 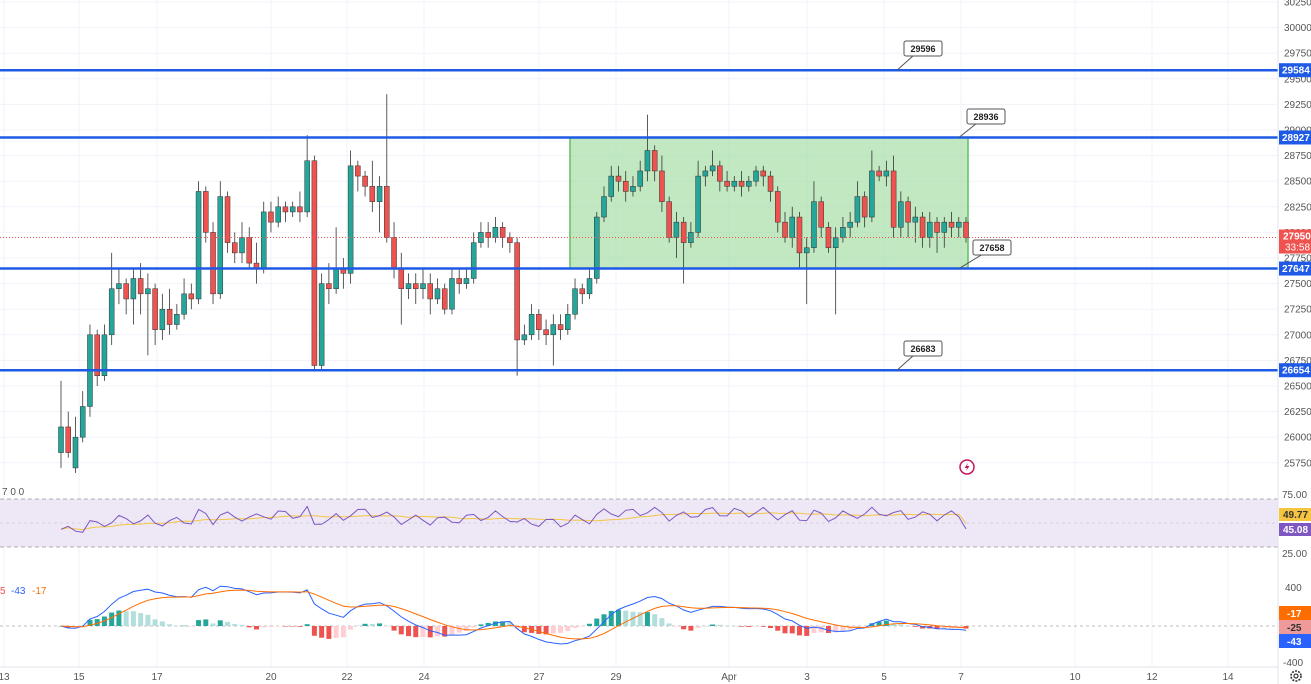 What do you see at coordinates (1228, 677) in the screenshot?
I see `time-tick-label: 14` at bounding box center [1228, 677].